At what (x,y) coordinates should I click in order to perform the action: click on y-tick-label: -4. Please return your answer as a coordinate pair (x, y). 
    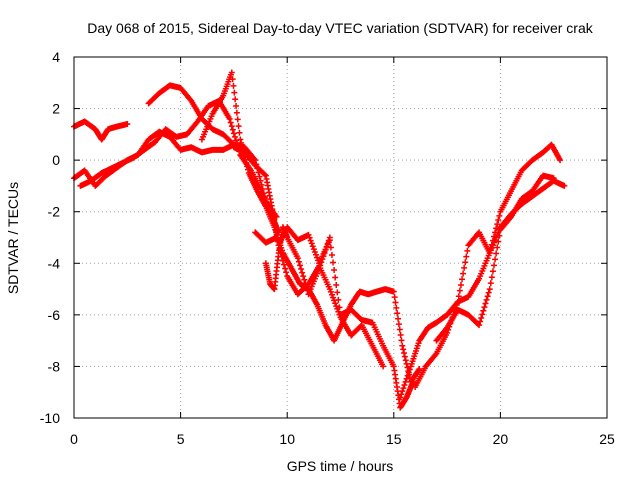
    Looking at the image, I should click on (54, 263).